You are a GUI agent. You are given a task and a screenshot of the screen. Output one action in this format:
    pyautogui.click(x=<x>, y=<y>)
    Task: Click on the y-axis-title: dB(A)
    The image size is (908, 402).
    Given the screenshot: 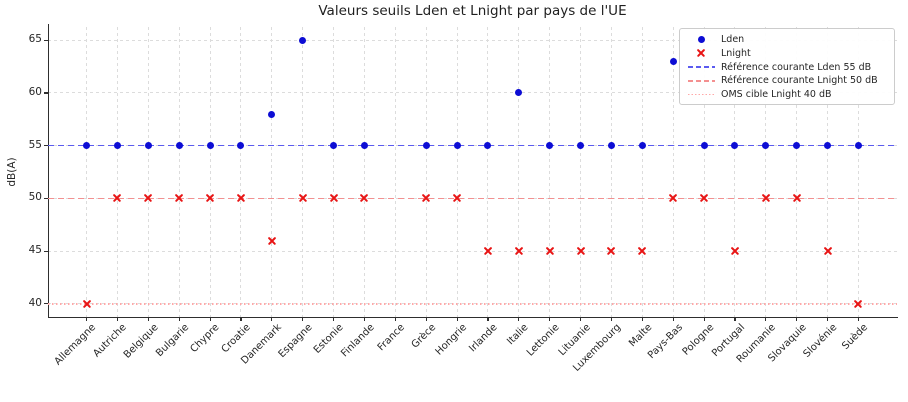 What is the action you would take?
    pyautogui.click(x=12, y=172)
    